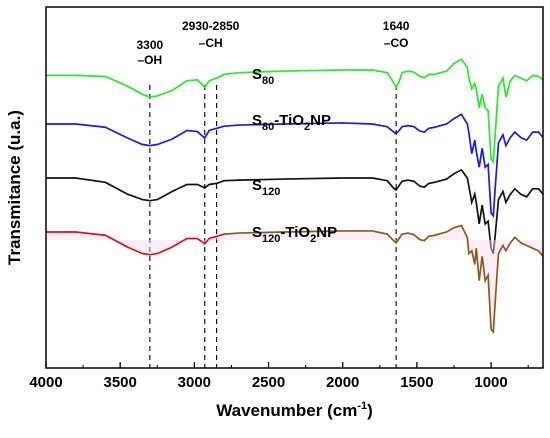 The image size is (550, 438). What do you see at coordinates (396, 43) in the screenshot?
I see `annotation-co-group: –CO` at bounding box center [396, 43].